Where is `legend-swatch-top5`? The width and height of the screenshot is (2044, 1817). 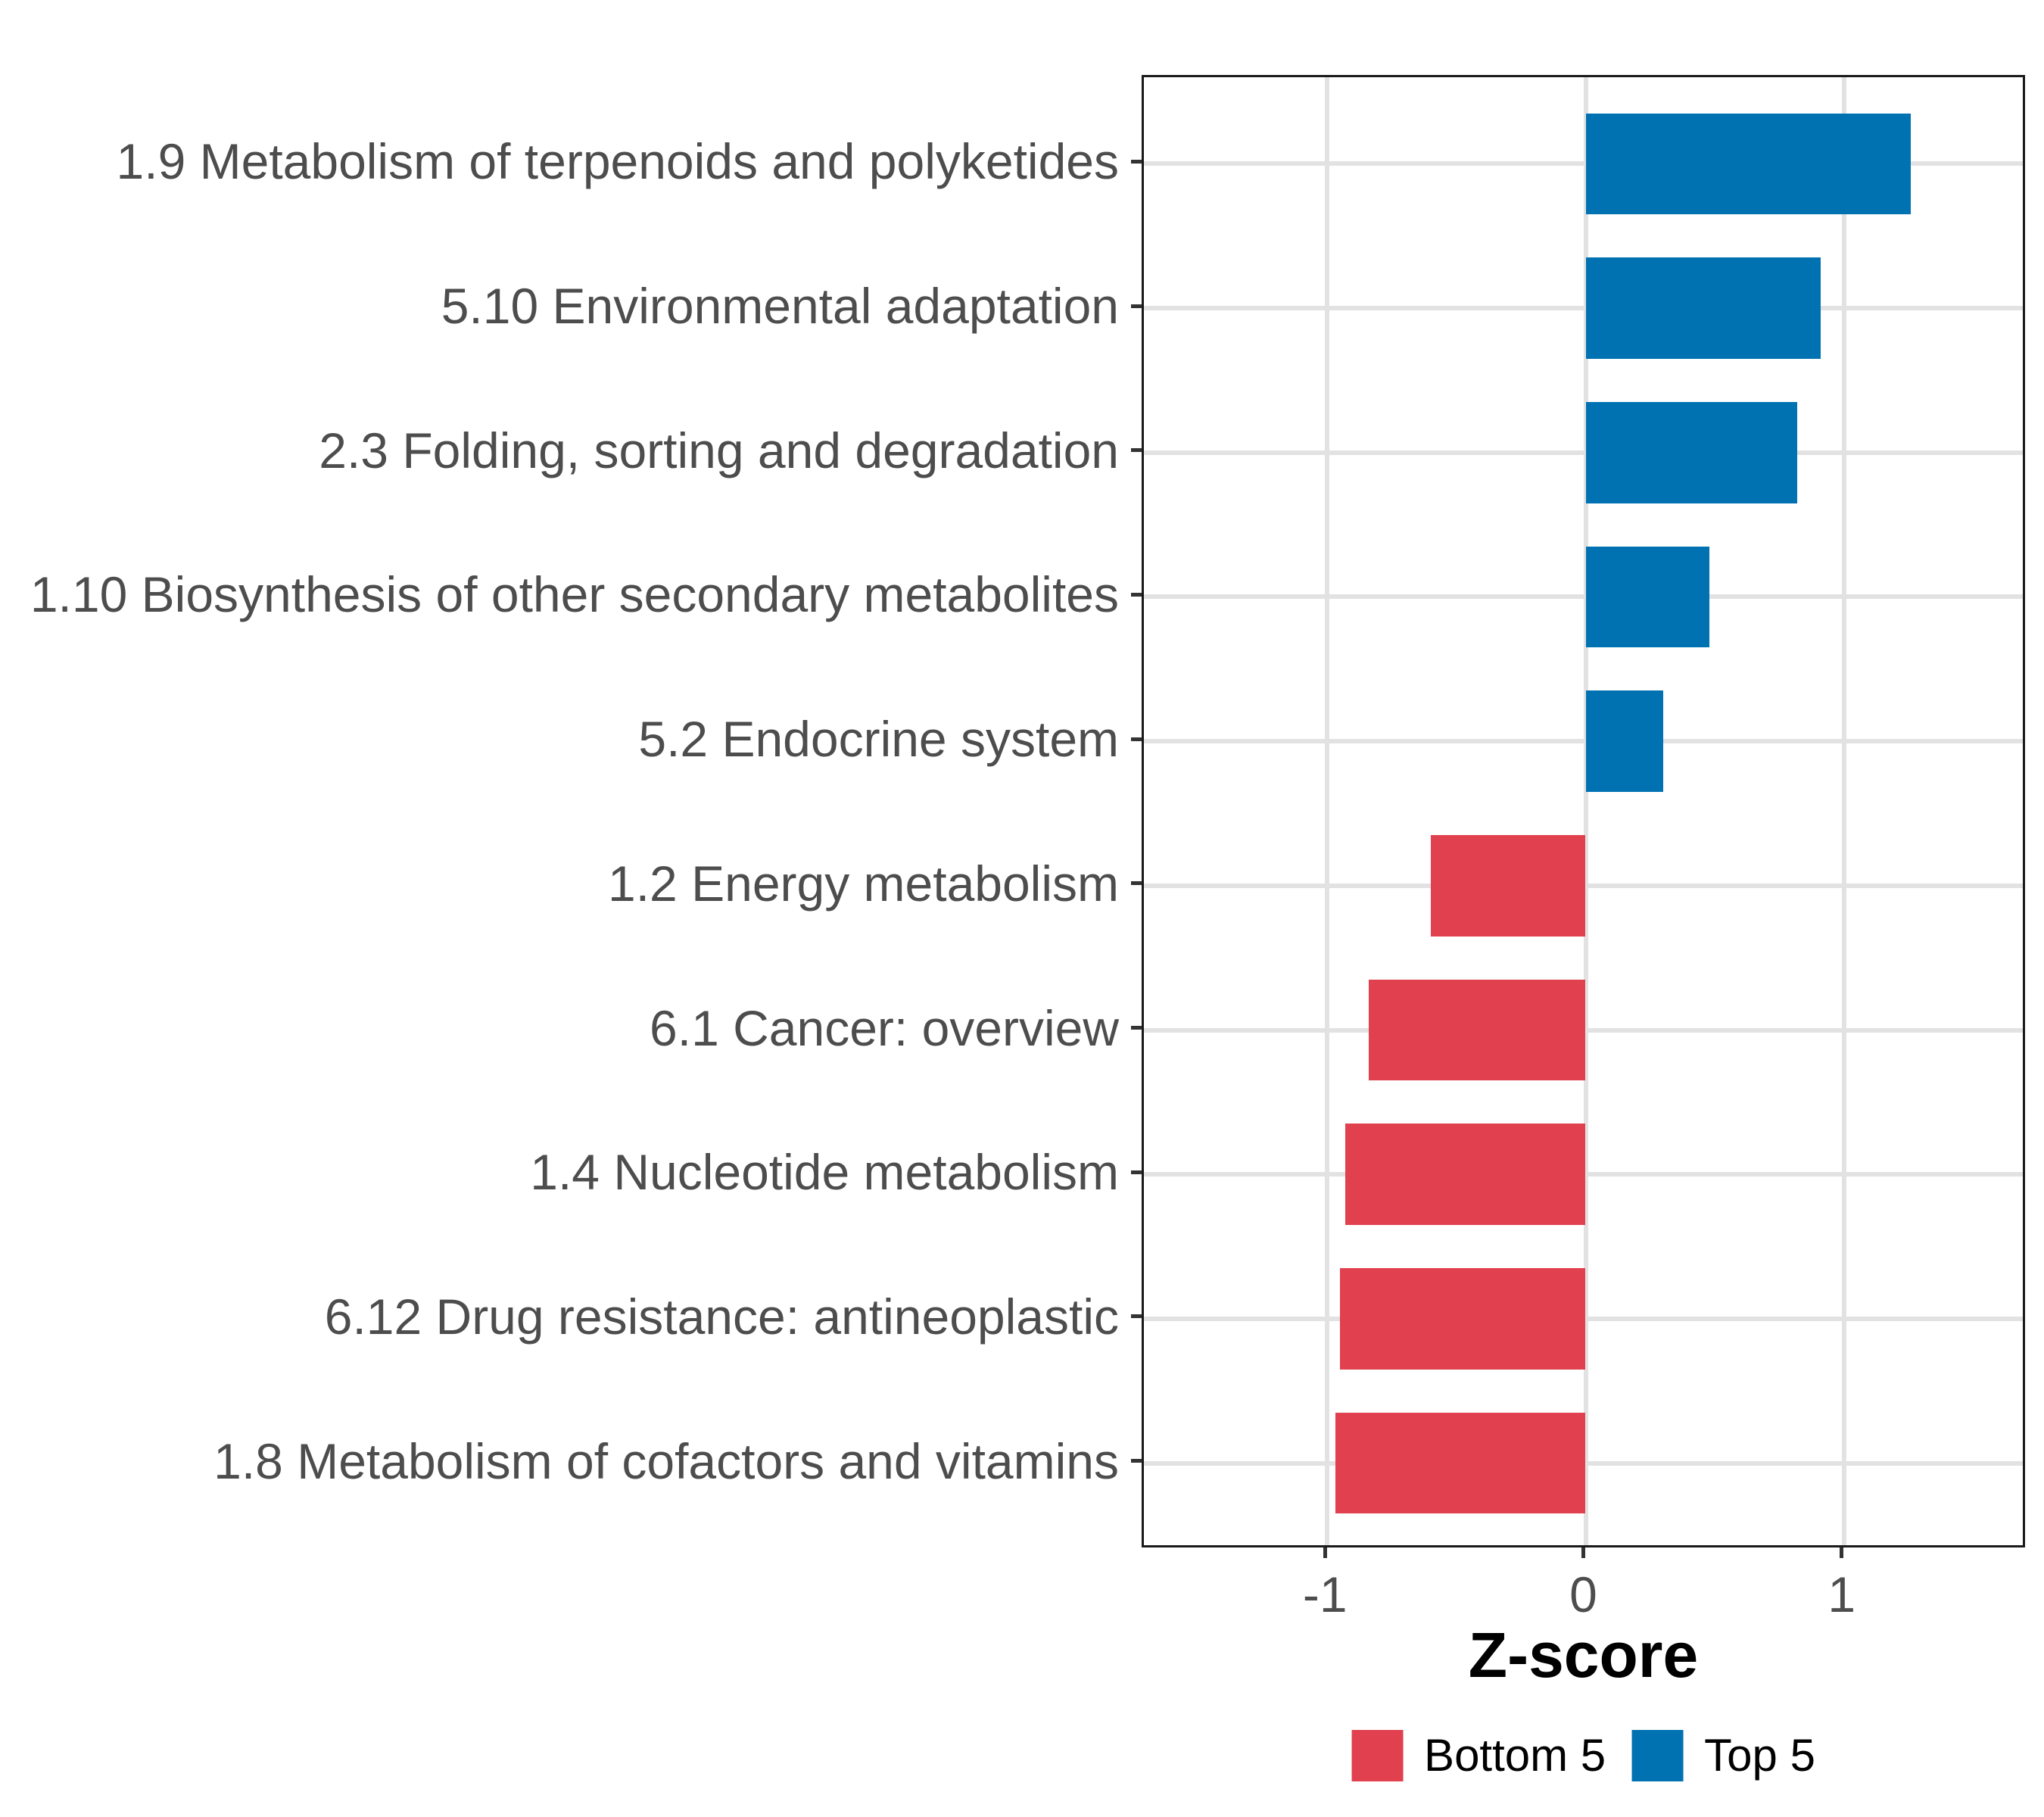 legend-swatch-top5 is located at coordinates (1658, 1755).